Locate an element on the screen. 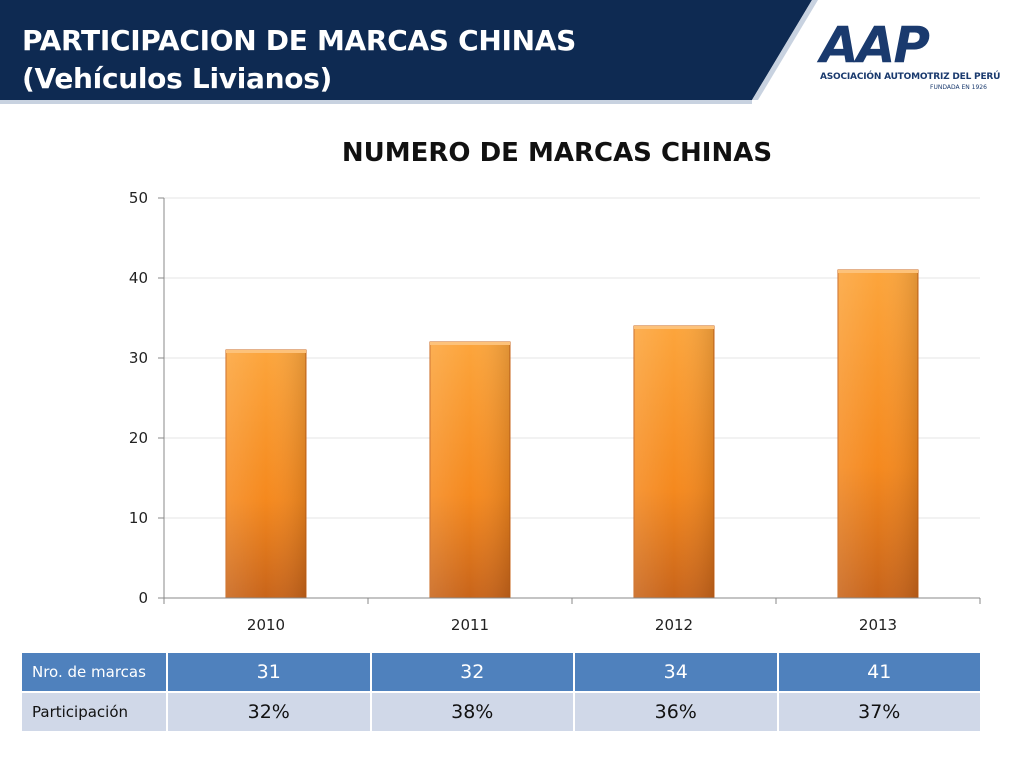 The height and width of the screenshot is (768, 1024). x-tick-label: 2013 is located at coordinates (878, 625).